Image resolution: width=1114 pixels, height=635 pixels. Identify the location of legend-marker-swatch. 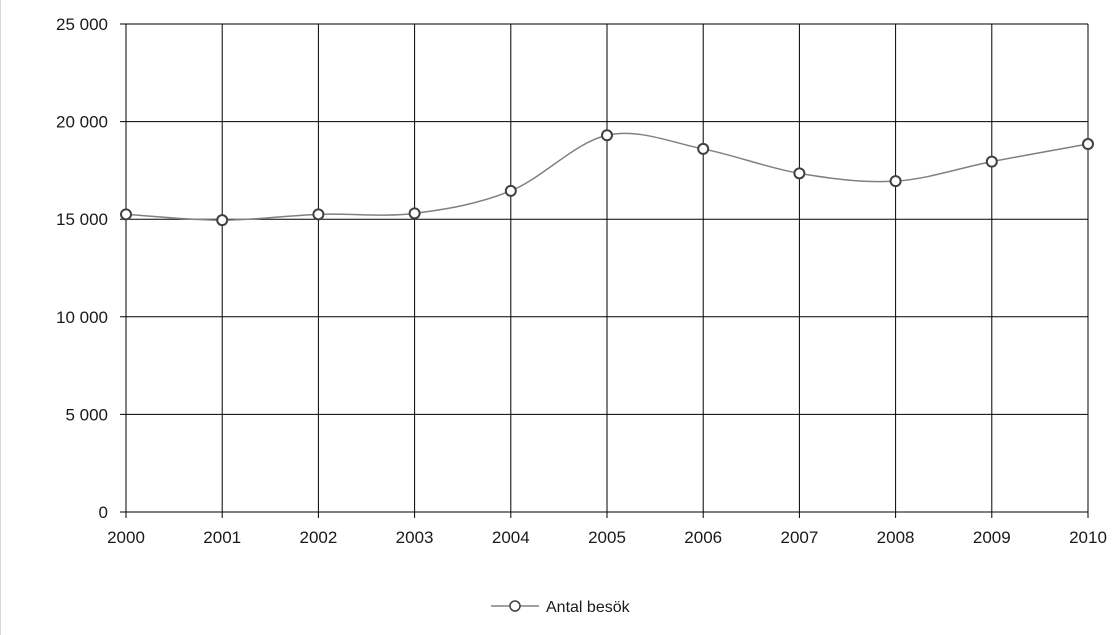
(515, 606).